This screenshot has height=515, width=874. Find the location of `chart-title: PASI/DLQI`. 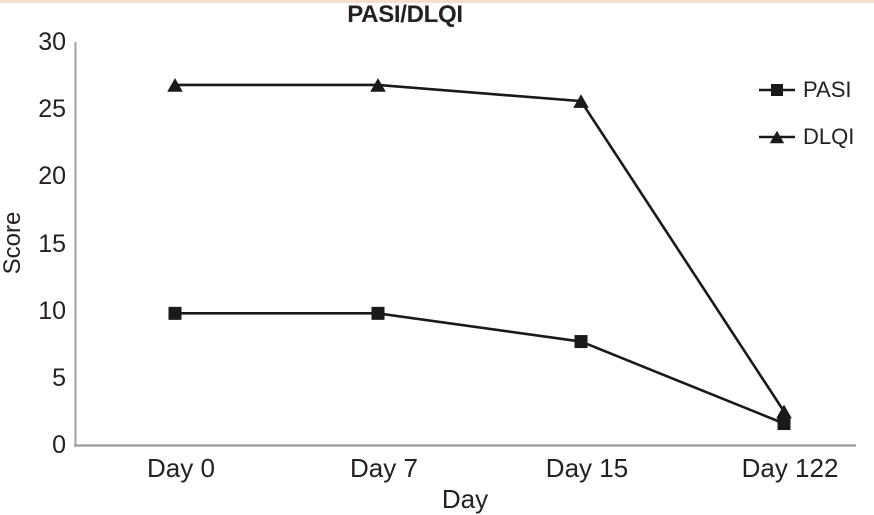

chart-title: PASI/DLQI is located at coordinates (405, 14).